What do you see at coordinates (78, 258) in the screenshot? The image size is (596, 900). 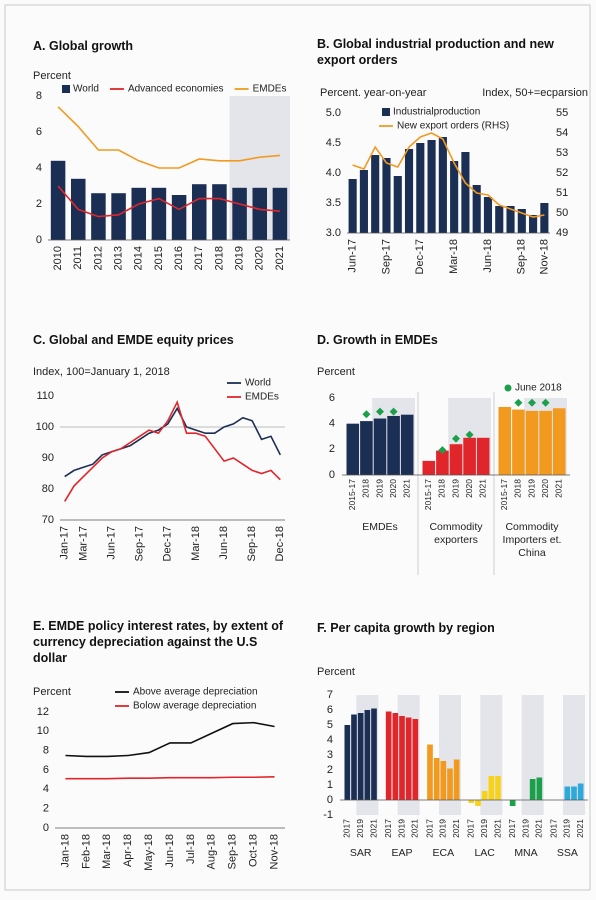 I see `x-tick-label: 2011` at bounding box center [78, 258].